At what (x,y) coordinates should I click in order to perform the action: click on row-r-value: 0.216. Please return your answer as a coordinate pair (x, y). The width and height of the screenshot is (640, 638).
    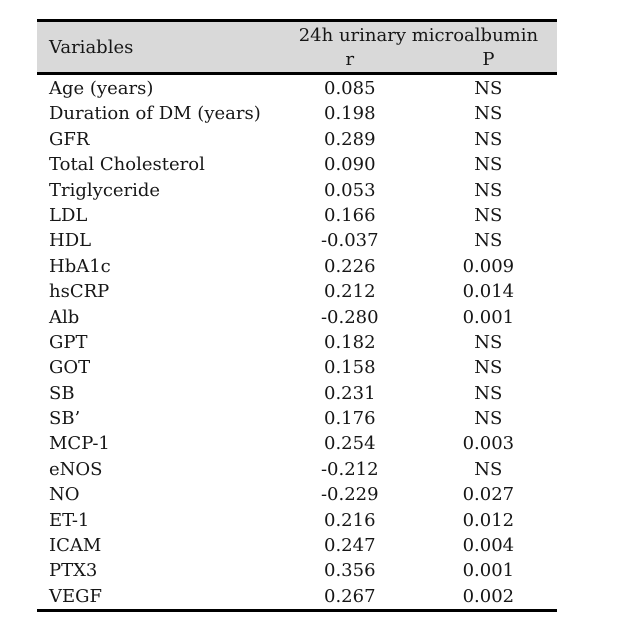
    Looking at the image, I should click on (350, 520).